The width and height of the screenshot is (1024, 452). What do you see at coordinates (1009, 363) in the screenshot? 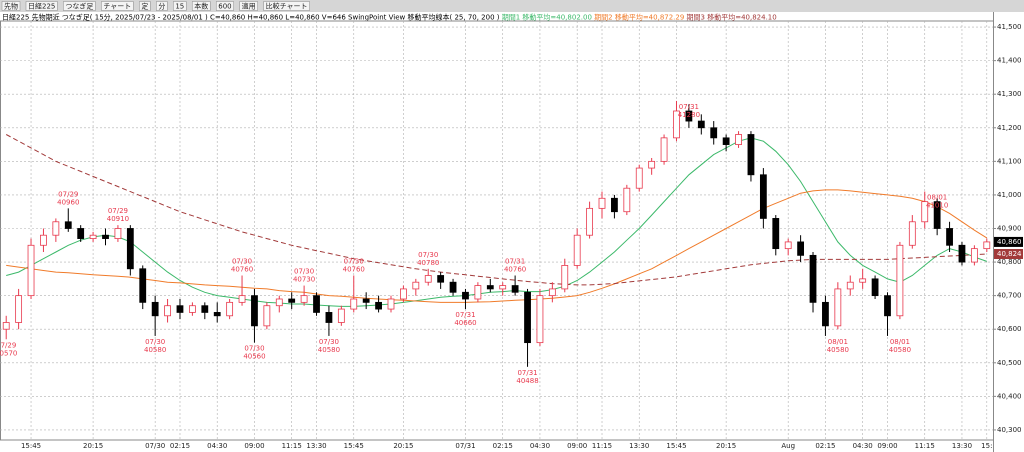
I see `y-tick-label: 40,500` at bounding box center [1009, 363].